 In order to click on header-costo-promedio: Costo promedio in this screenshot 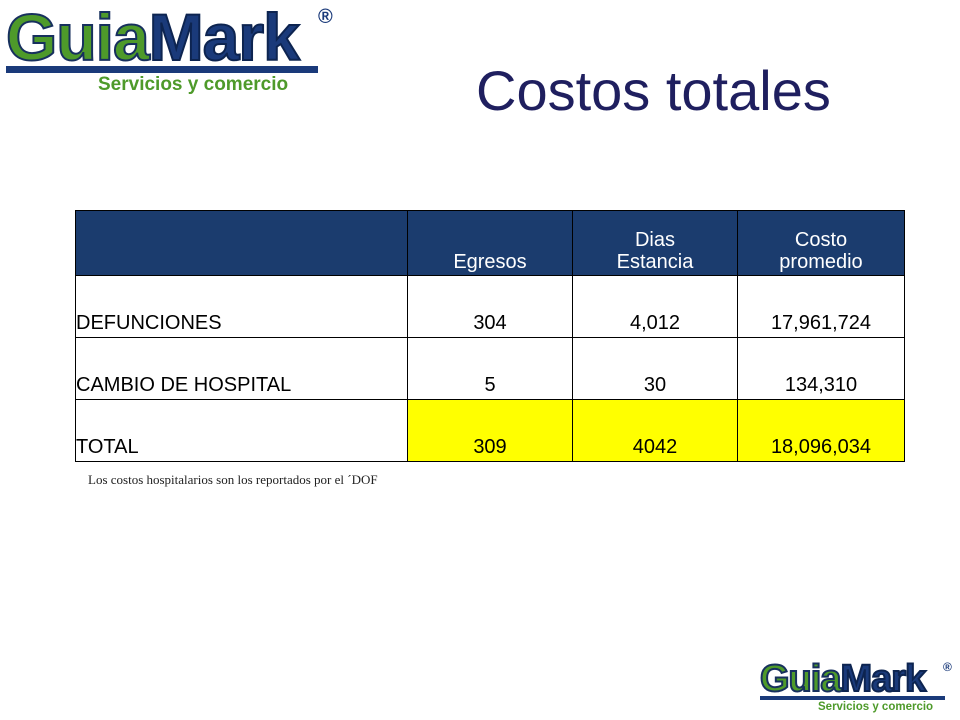, I will do `click(821, 243)`.